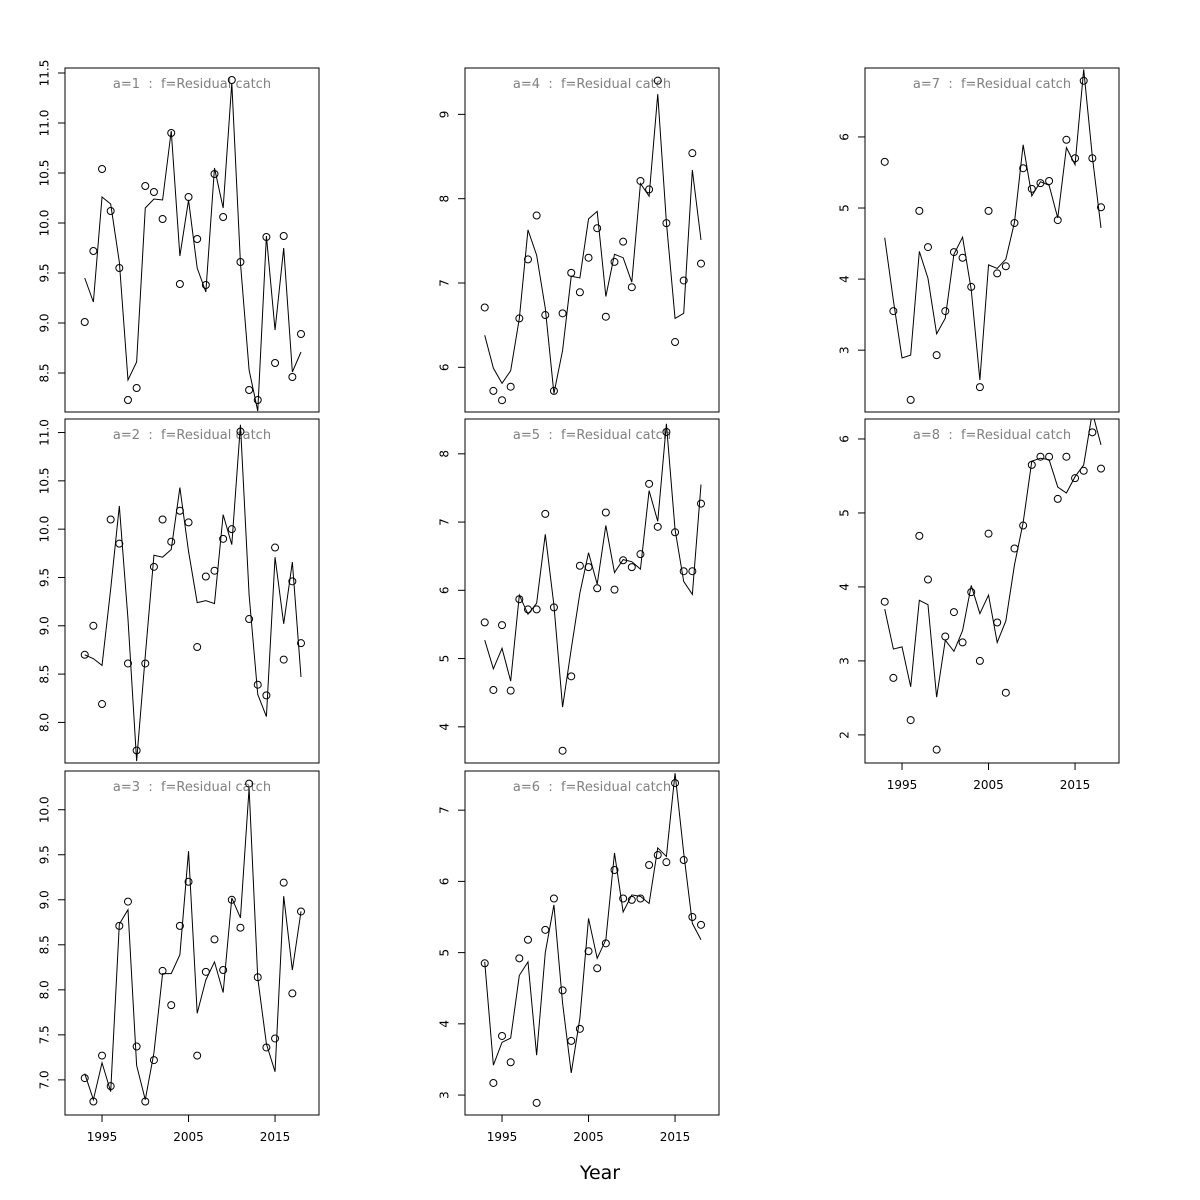  Describe the element at coordinates (45, 944) in the screenshot. I see `y-tick-label: 8.5` at that location.